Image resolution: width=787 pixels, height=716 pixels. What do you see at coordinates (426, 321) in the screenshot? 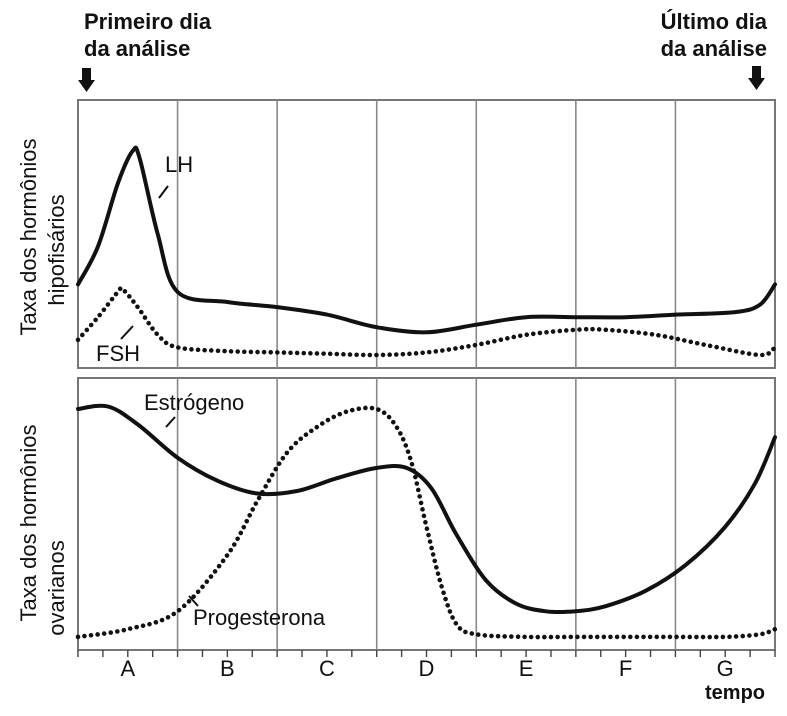
I see `series-line-fsh` at bounding box center [426, 321].